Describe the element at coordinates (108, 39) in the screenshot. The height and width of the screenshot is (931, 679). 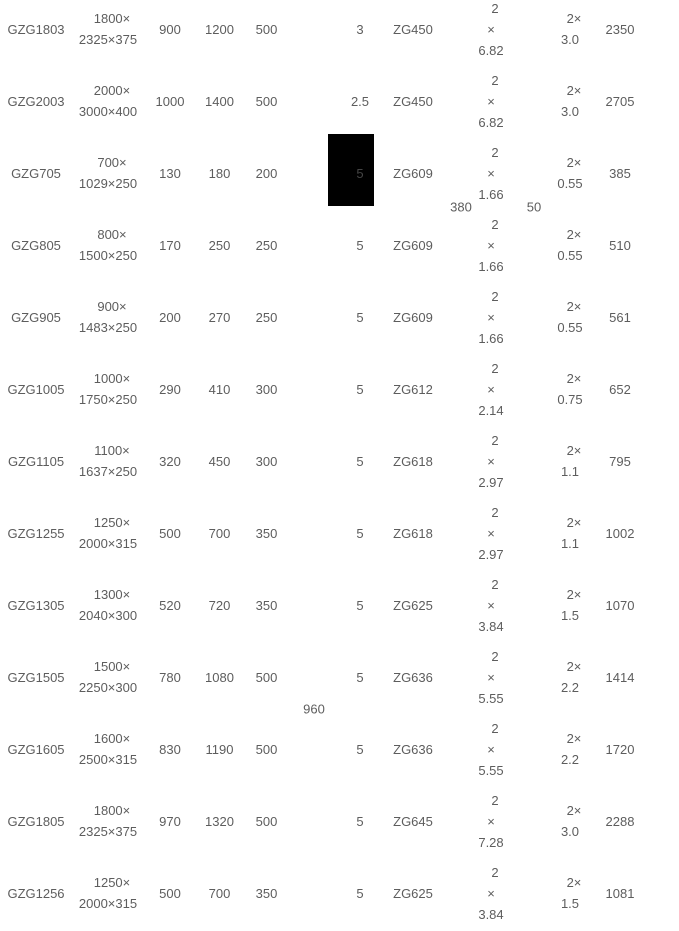
I see `cell-line: 2325×375` at that location.